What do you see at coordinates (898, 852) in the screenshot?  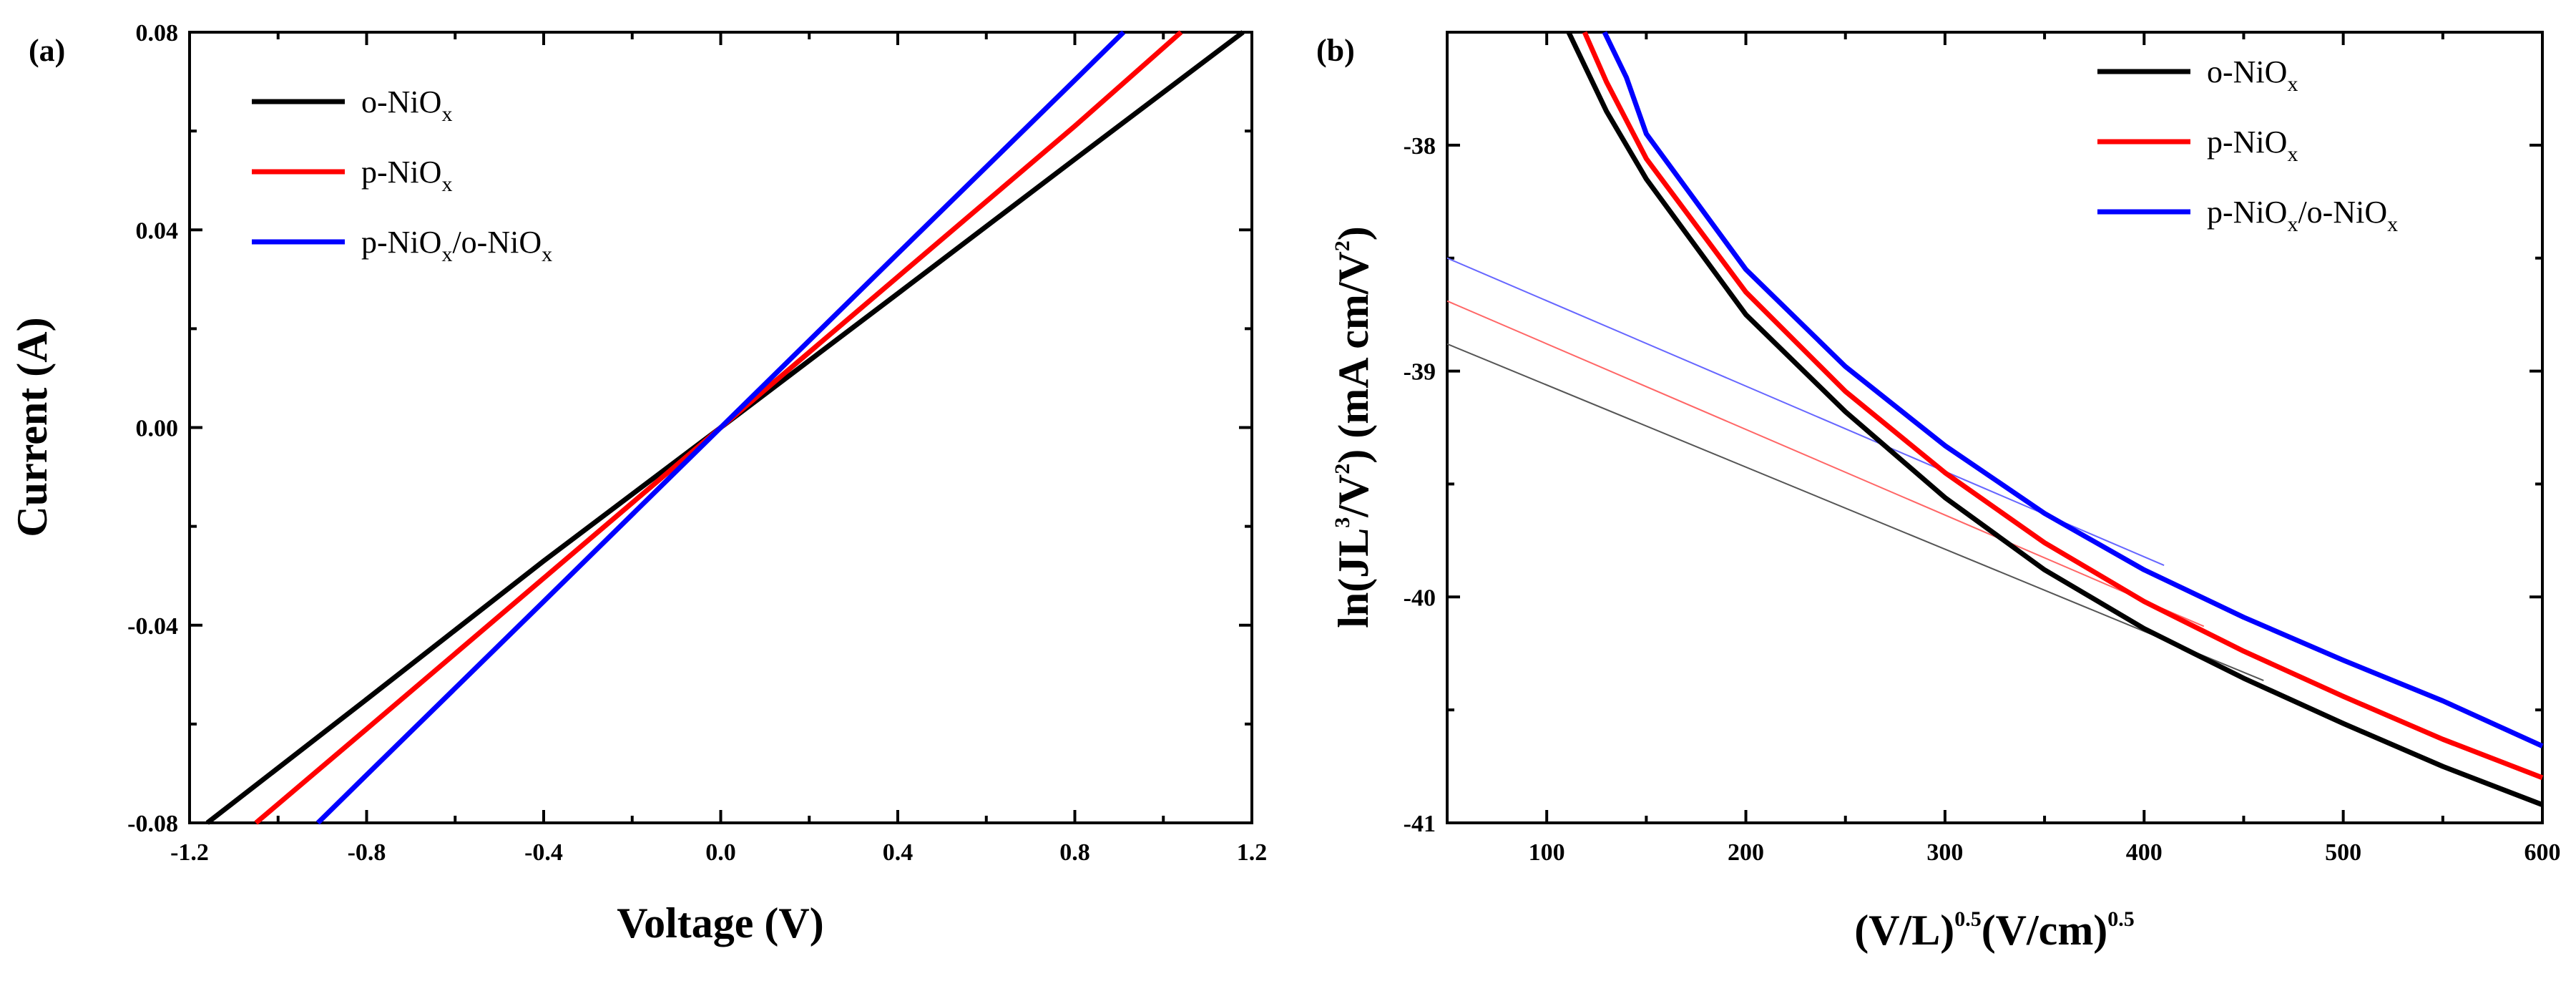 I see `a-x-tick-label: 0.4` at bounding box center [898, 852].